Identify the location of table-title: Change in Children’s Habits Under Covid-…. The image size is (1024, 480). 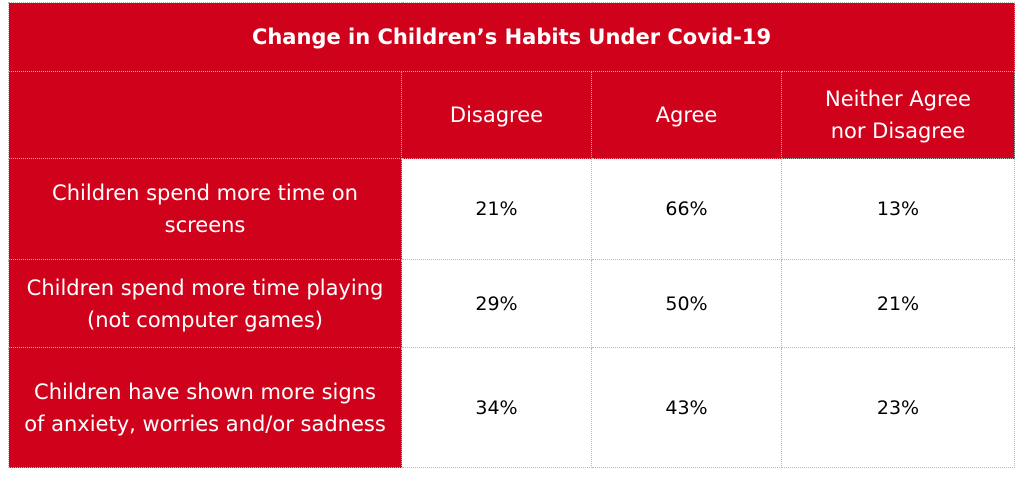
(511, 37).